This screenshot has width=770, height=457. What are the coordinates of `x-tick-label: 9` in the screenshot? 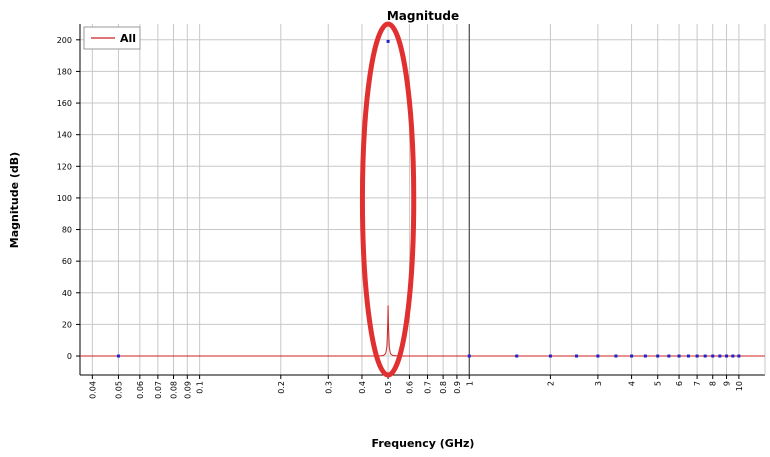 It's located at (727, 383).